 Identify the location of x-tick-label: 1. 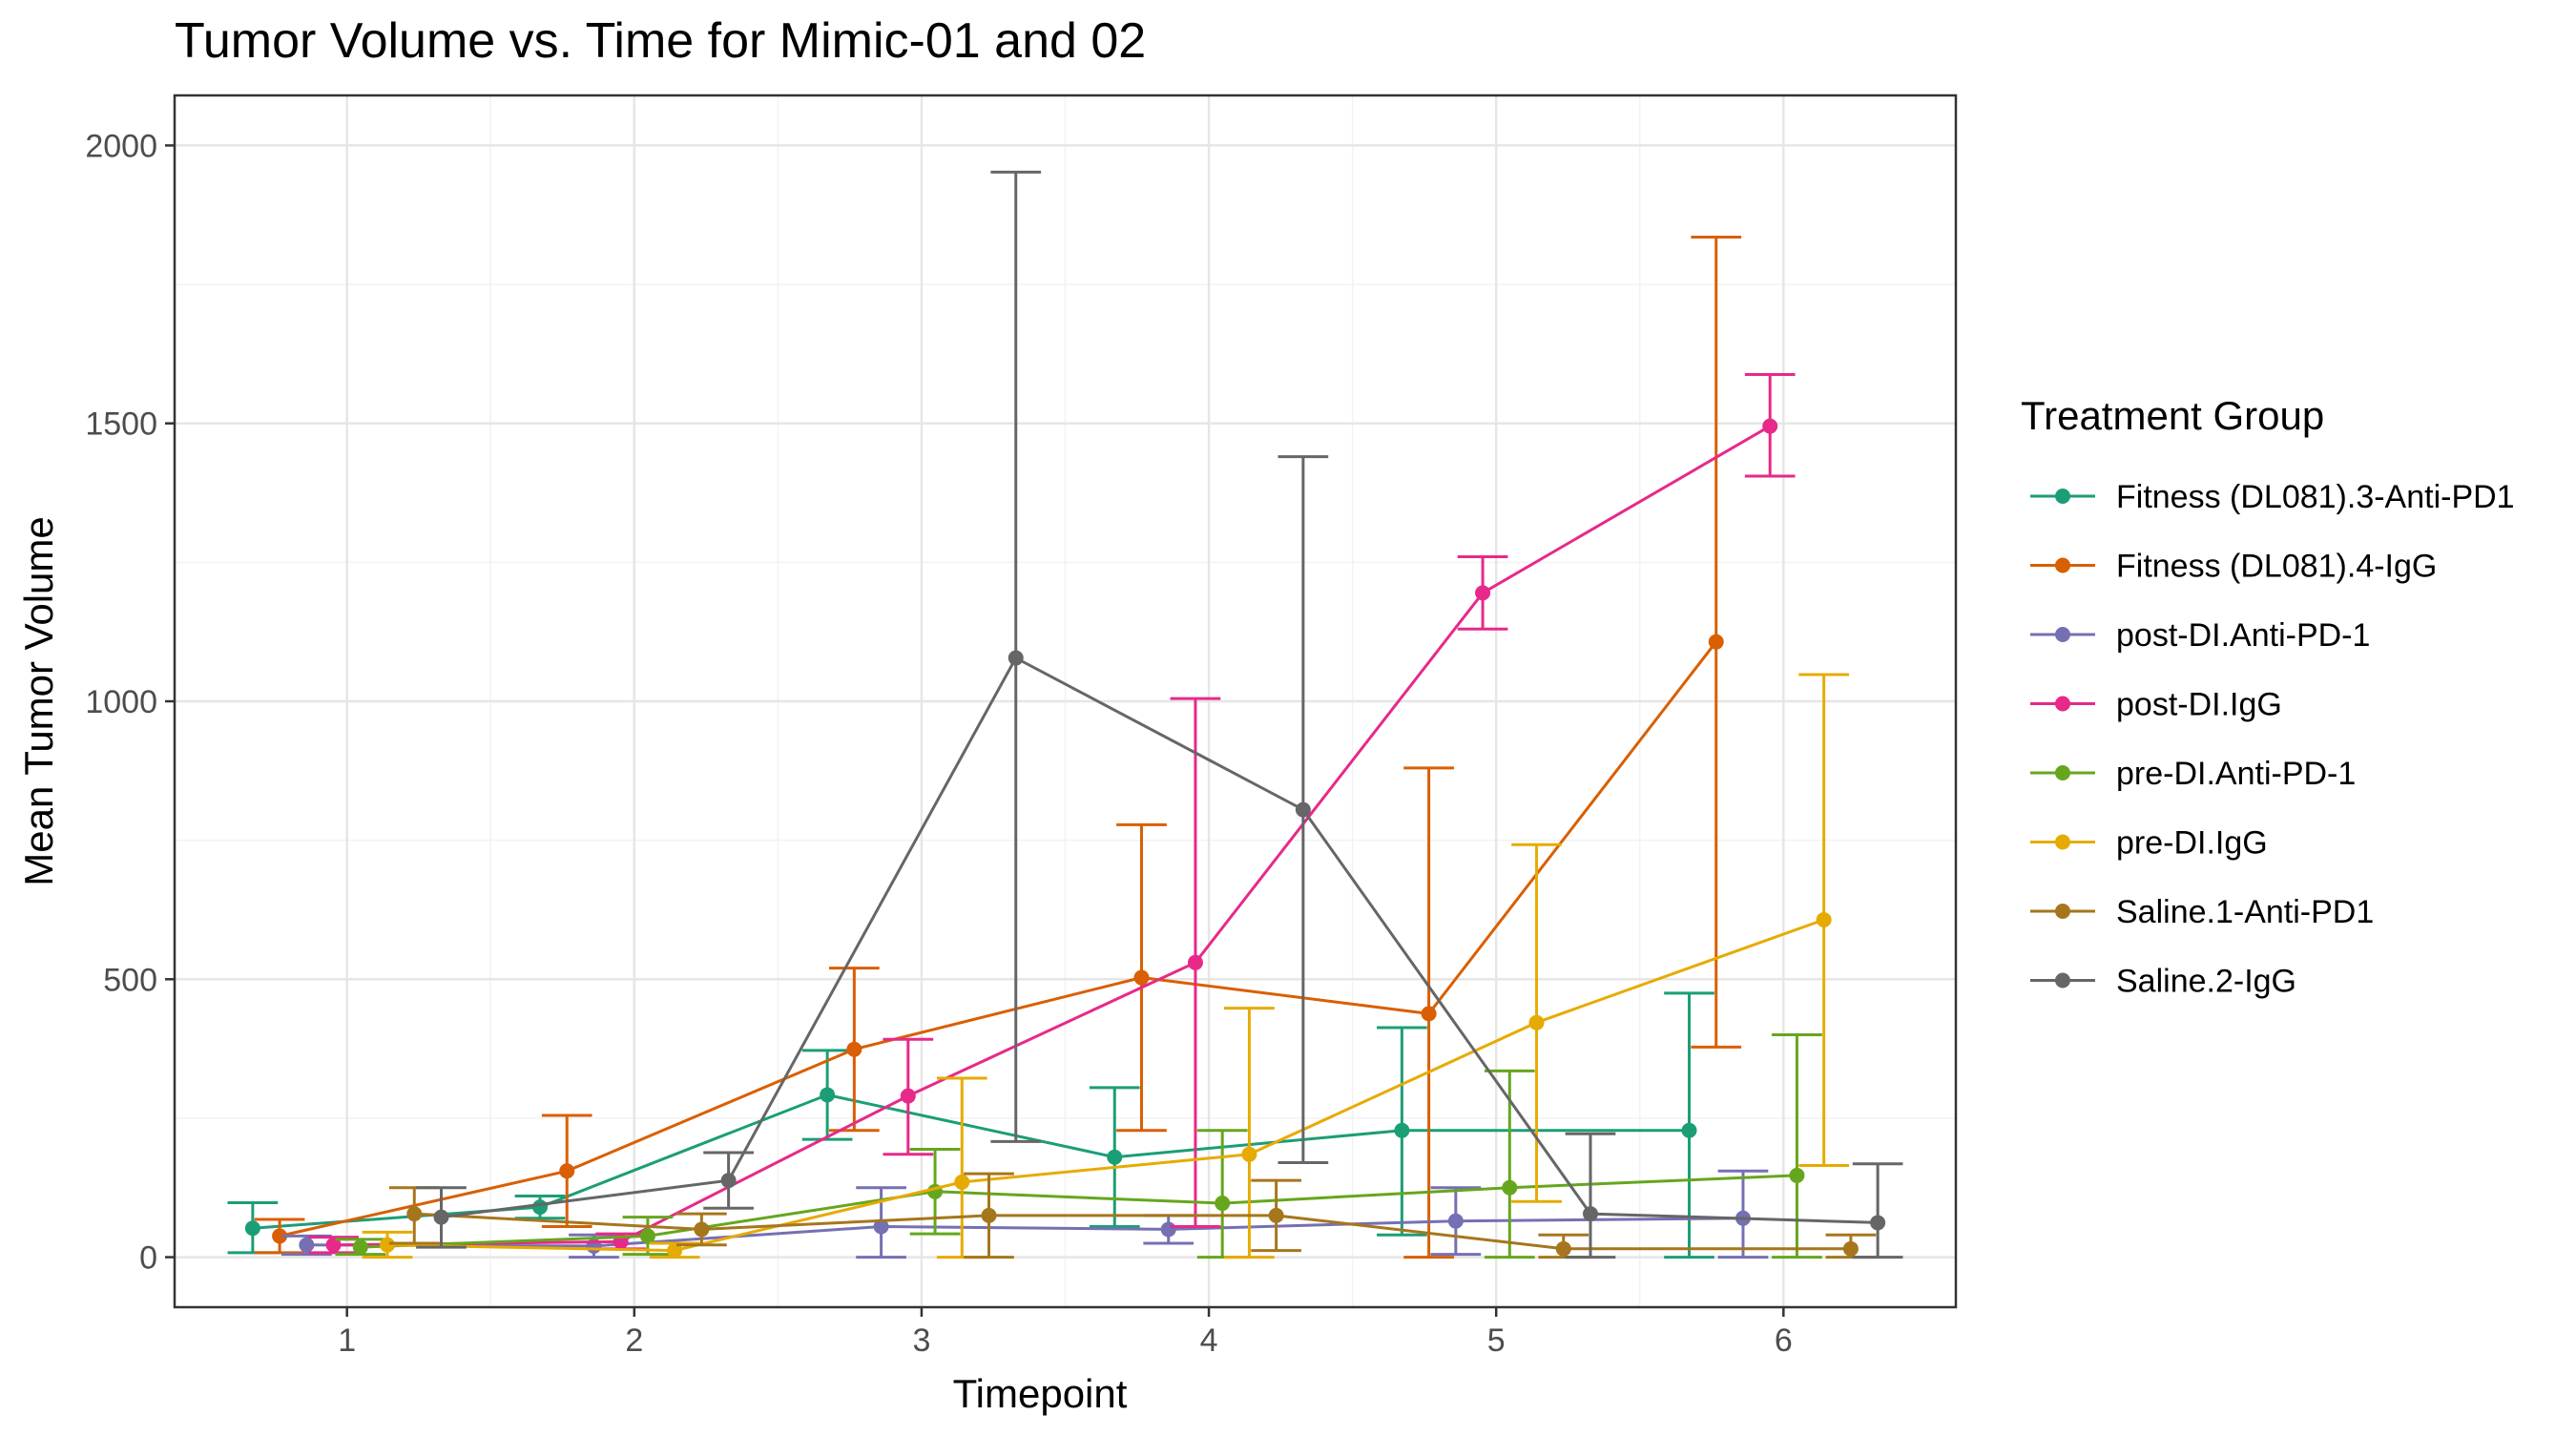
(347, 1340).